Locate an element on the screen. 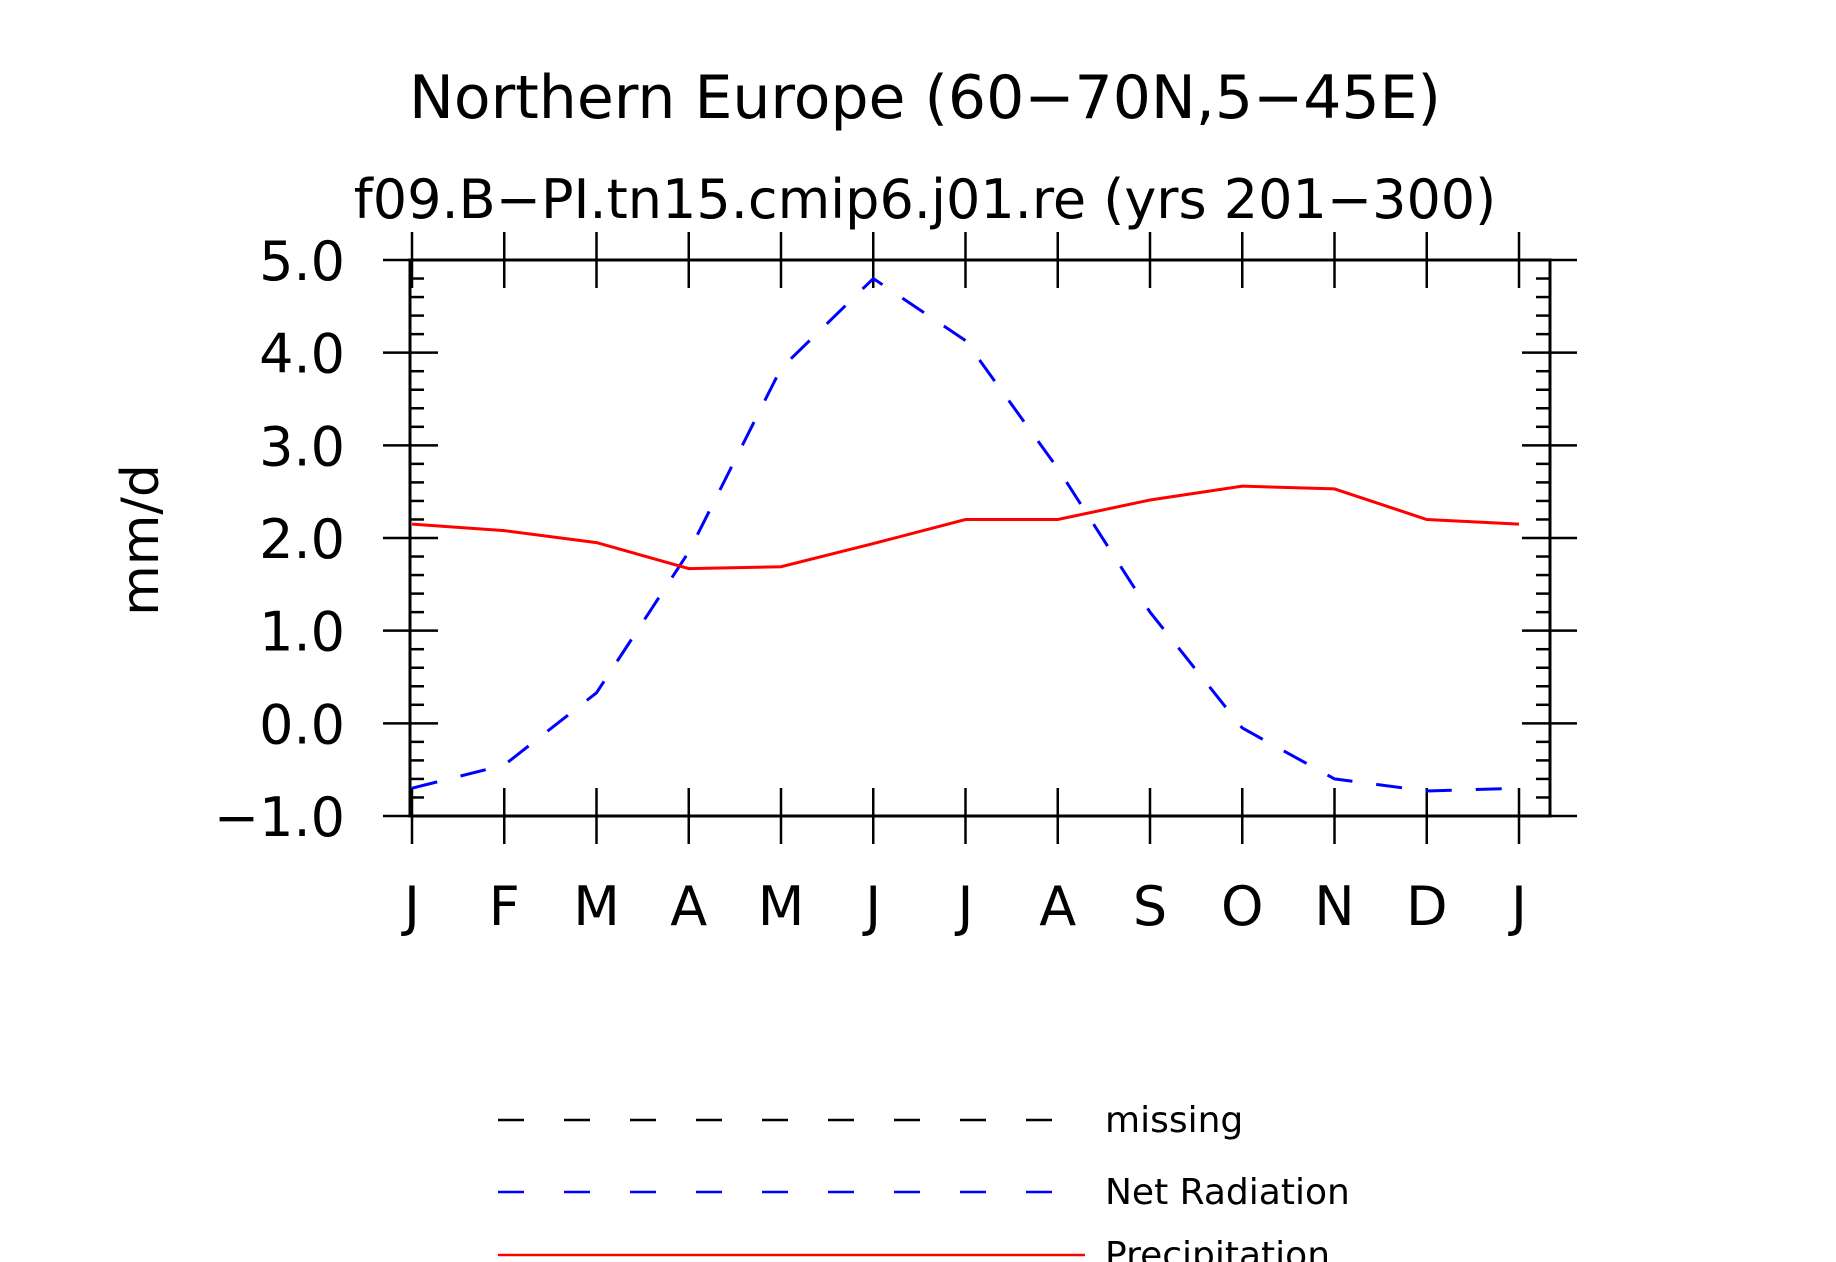 The width and height of the screenshot is (1836, 1262). x-tick-label: N is located at coordinates (1334, 906).